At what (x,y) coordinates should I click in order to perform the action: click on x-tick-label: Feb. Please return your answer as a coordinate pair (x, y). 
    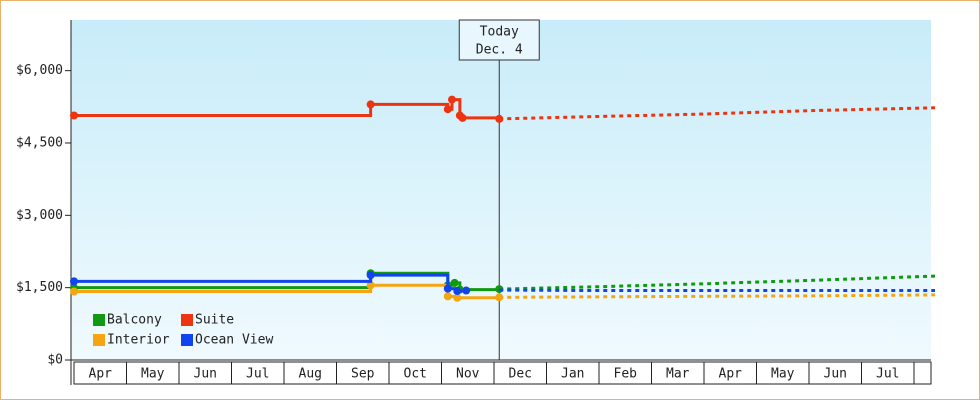
    Looking at the image, I should click on (626, 374).